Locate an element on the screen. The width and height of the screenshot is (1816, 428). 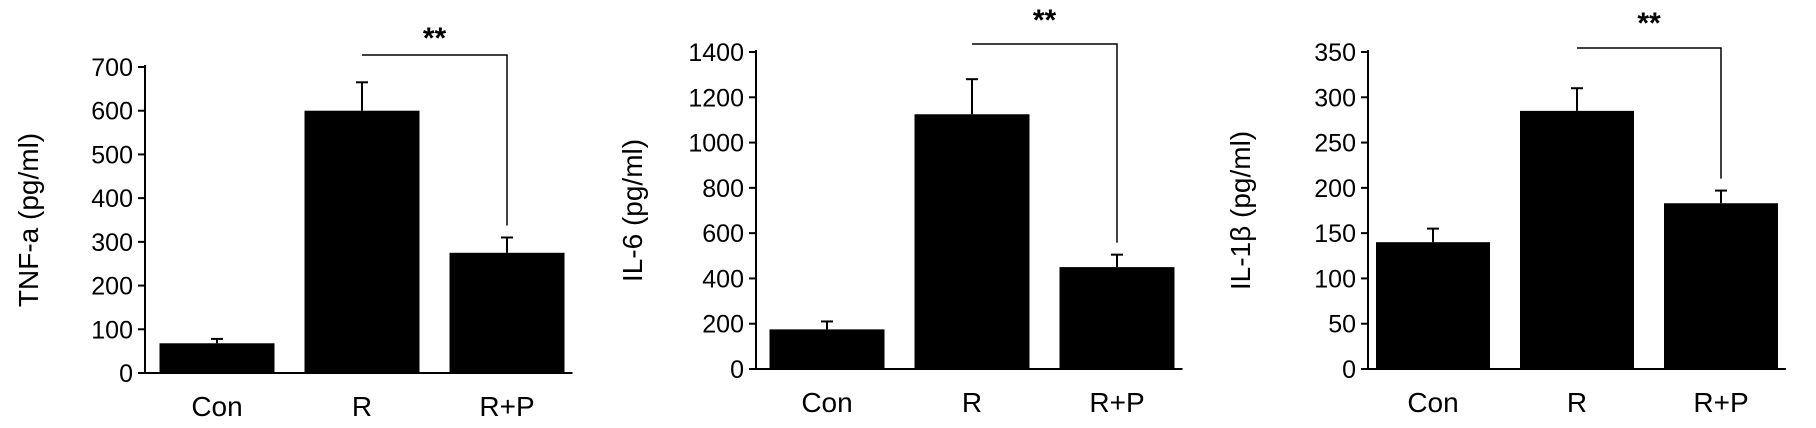
y-axis-label: IL-1β (pg/ml) is located at coordinates (1240, 210).